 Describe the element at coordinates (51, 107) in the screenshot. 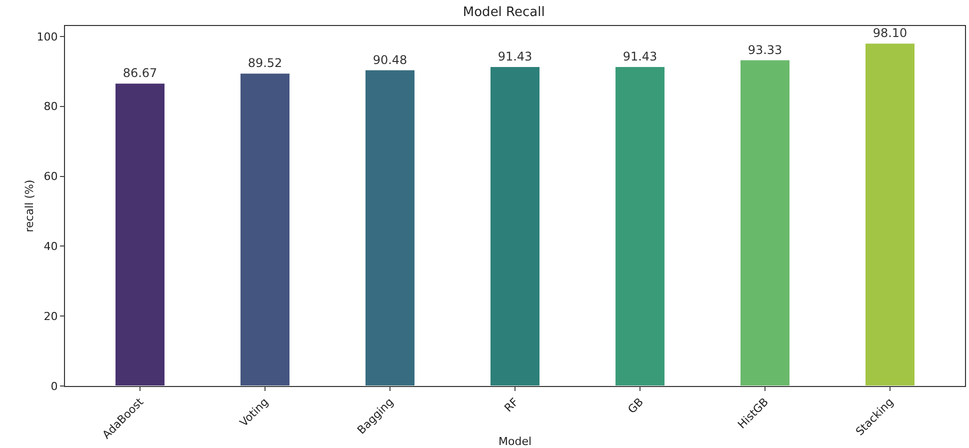

I see `y-tick-label: 80` at that location.